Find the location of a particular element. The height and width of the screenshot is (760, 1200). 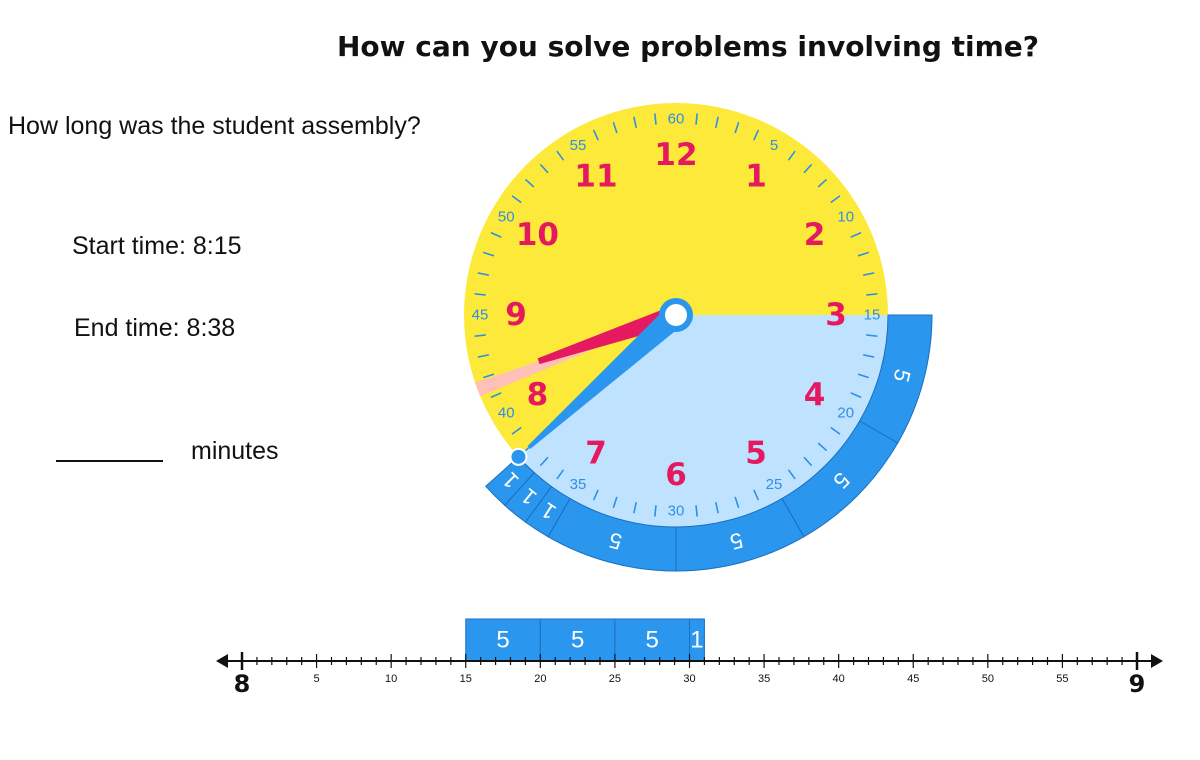

hour-number: 11 is located at coordinates (595, 176).